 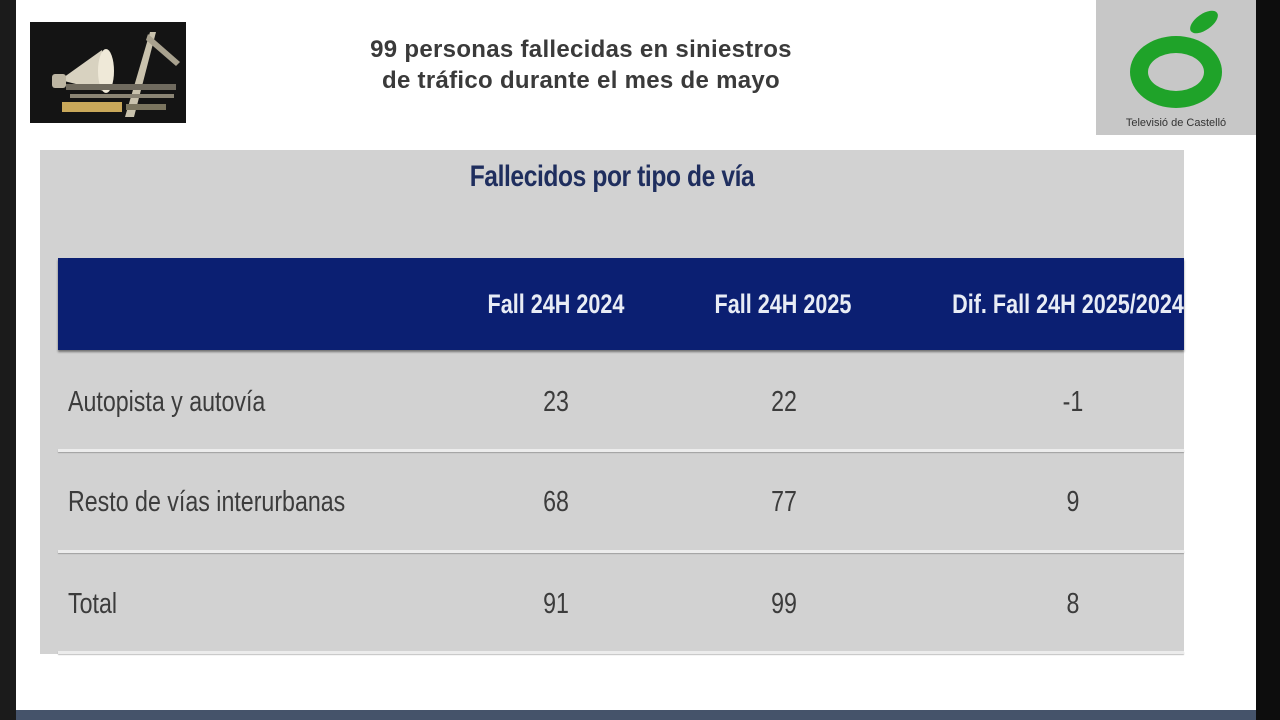 I want to click on cell-diff: -1, so click(x=1073, y=402).